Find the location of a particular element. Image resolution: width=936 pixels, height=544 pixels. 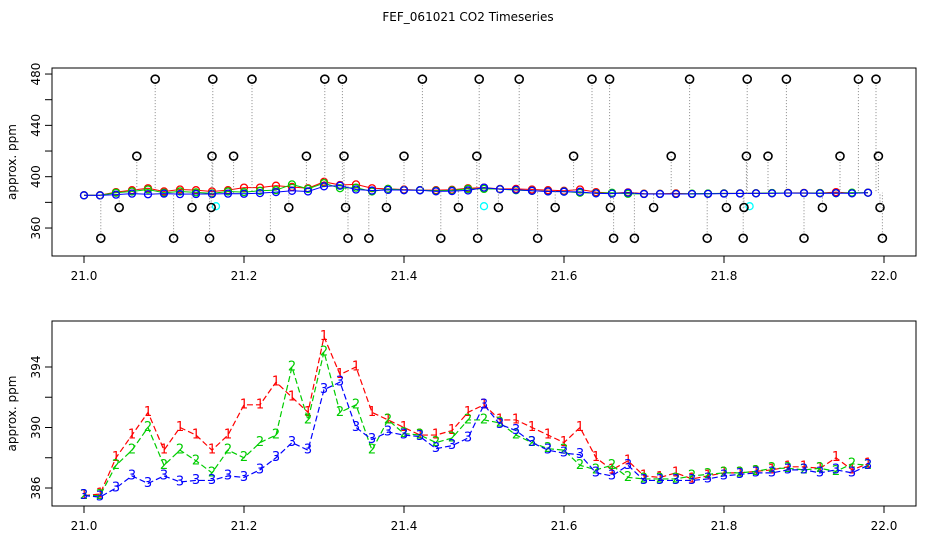

x-tick-label: 21.6 is located at coordinates (564, 526).